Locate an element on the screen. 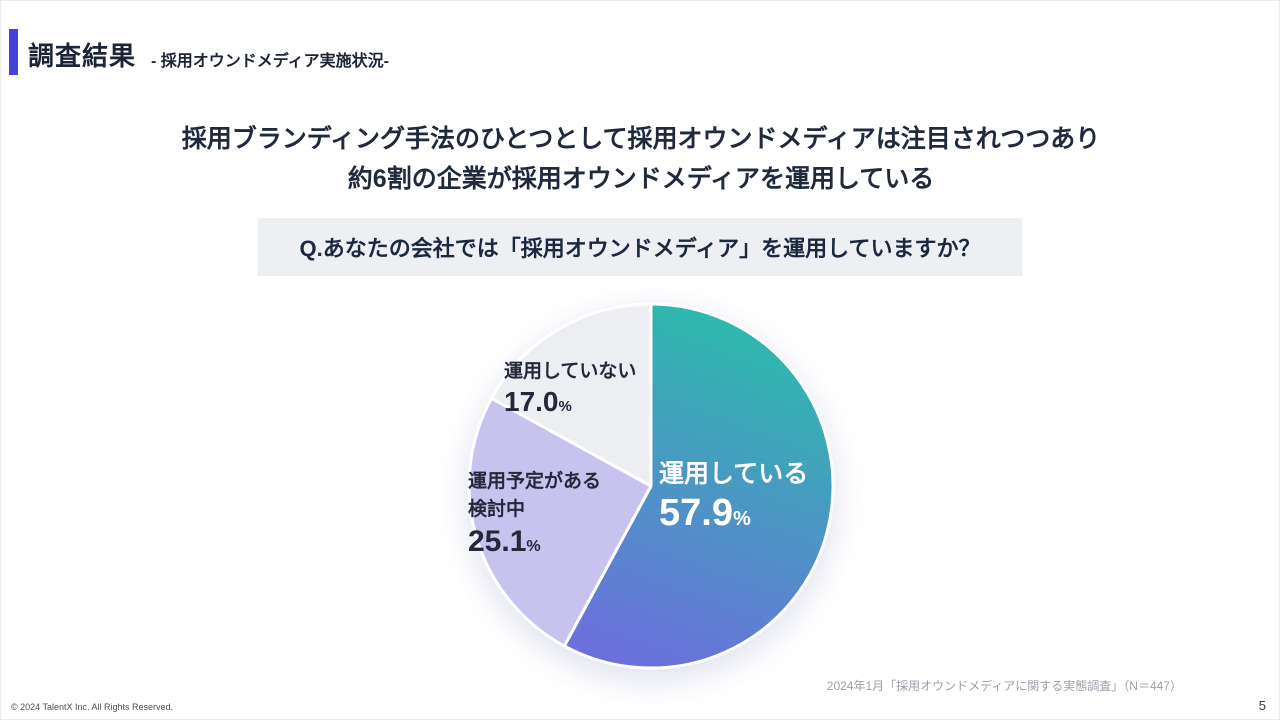 The height and width of the screenshot is (720, 1280). slice-label-operating: 運用している 57.9% is located at coordinates (733, 497).